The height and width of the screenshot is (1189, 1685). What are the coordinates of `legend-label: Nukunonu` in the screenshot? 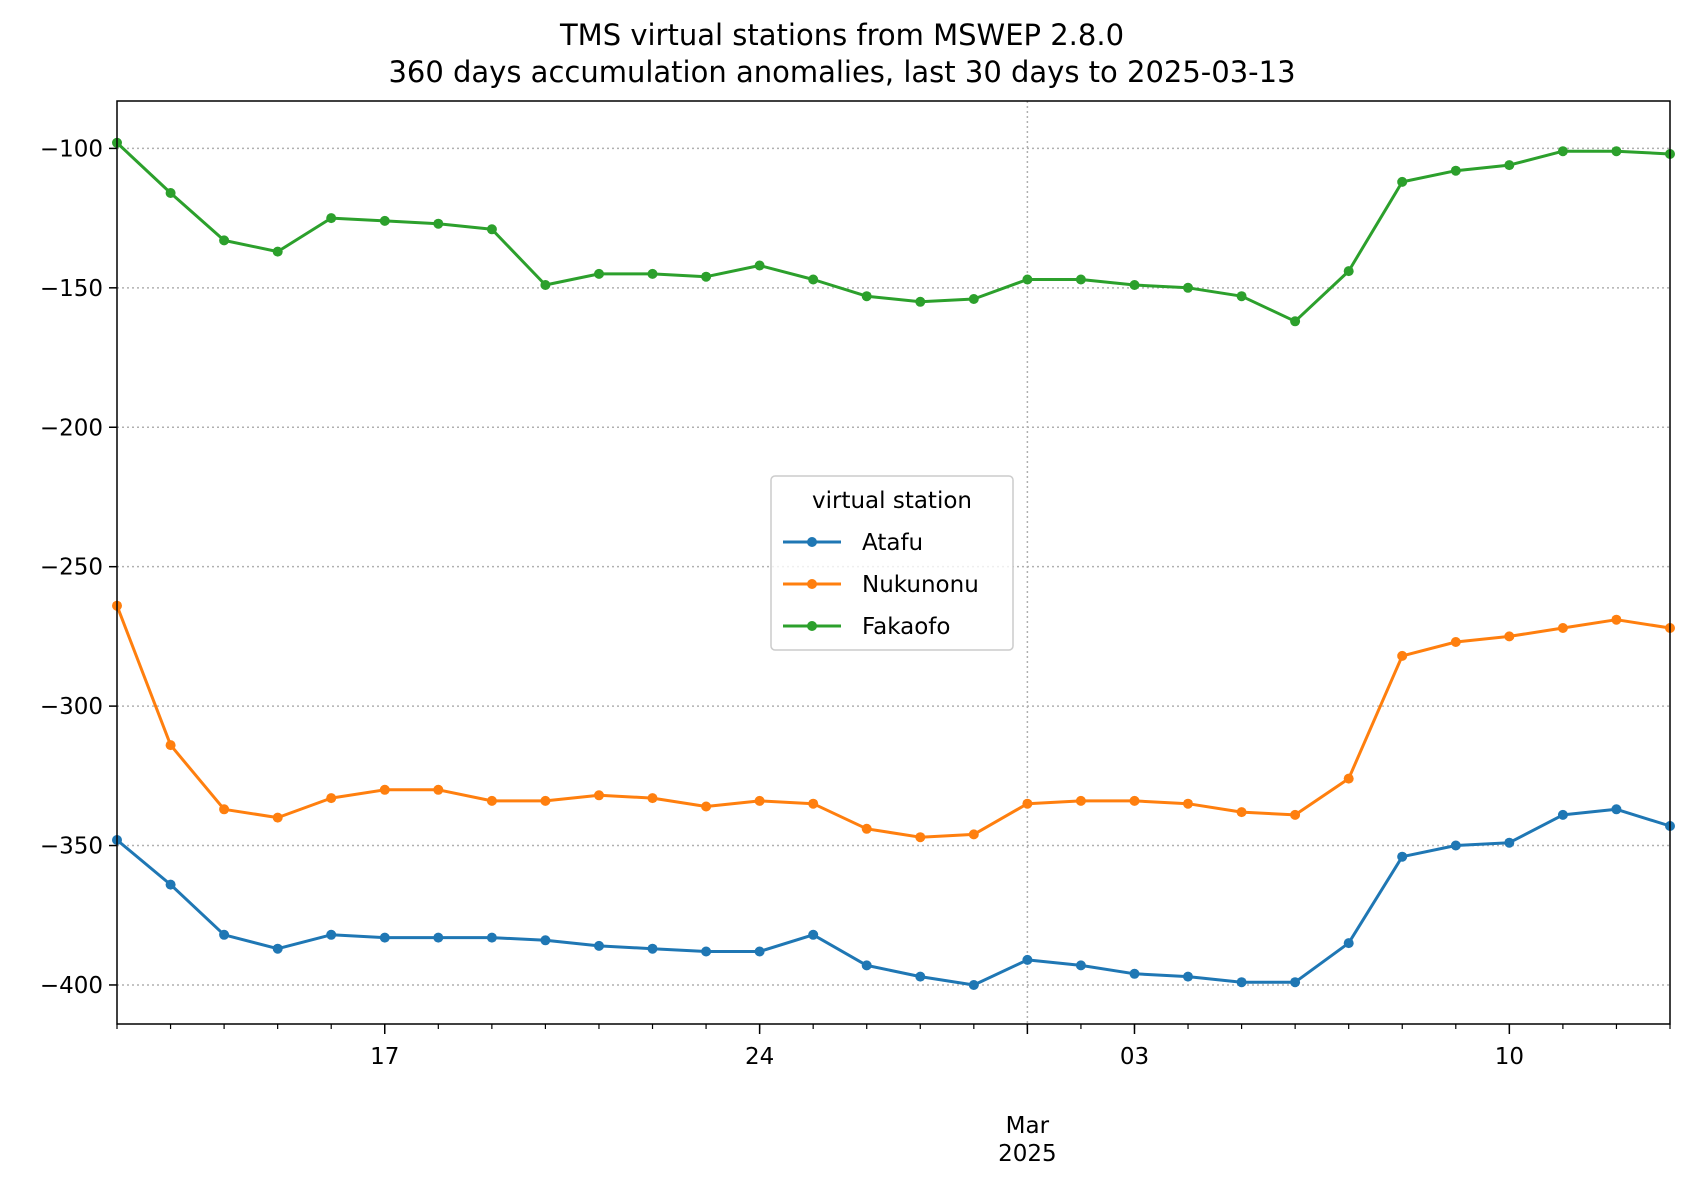 It's located at (920, 585).